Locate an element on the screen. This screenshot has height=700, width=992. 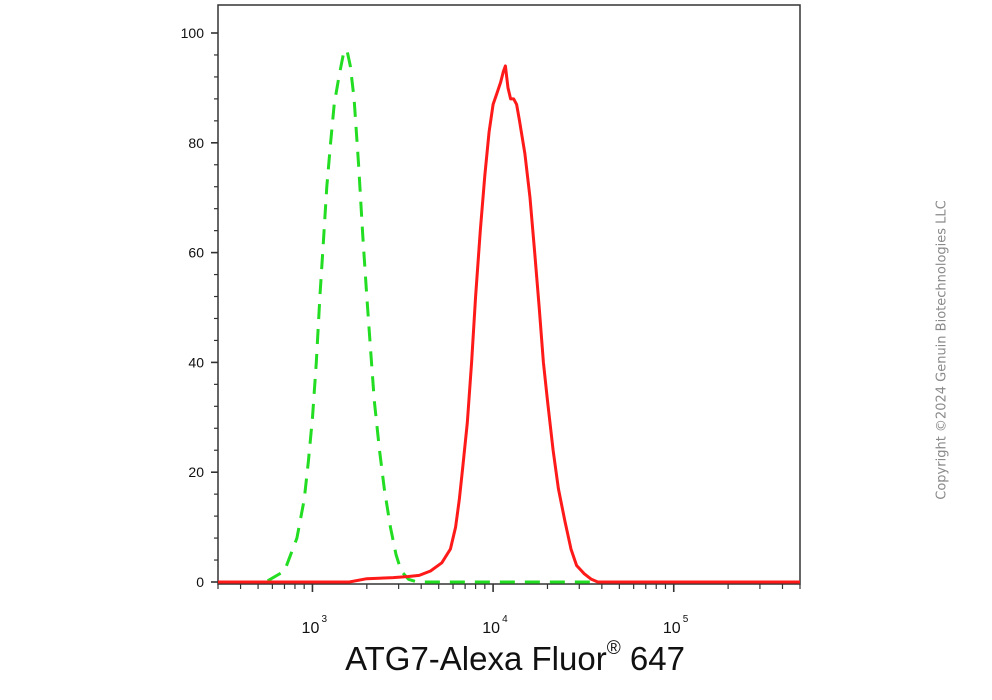
y-axis: 0 20 40 60 80 100 is located at coordinates (199, 307).